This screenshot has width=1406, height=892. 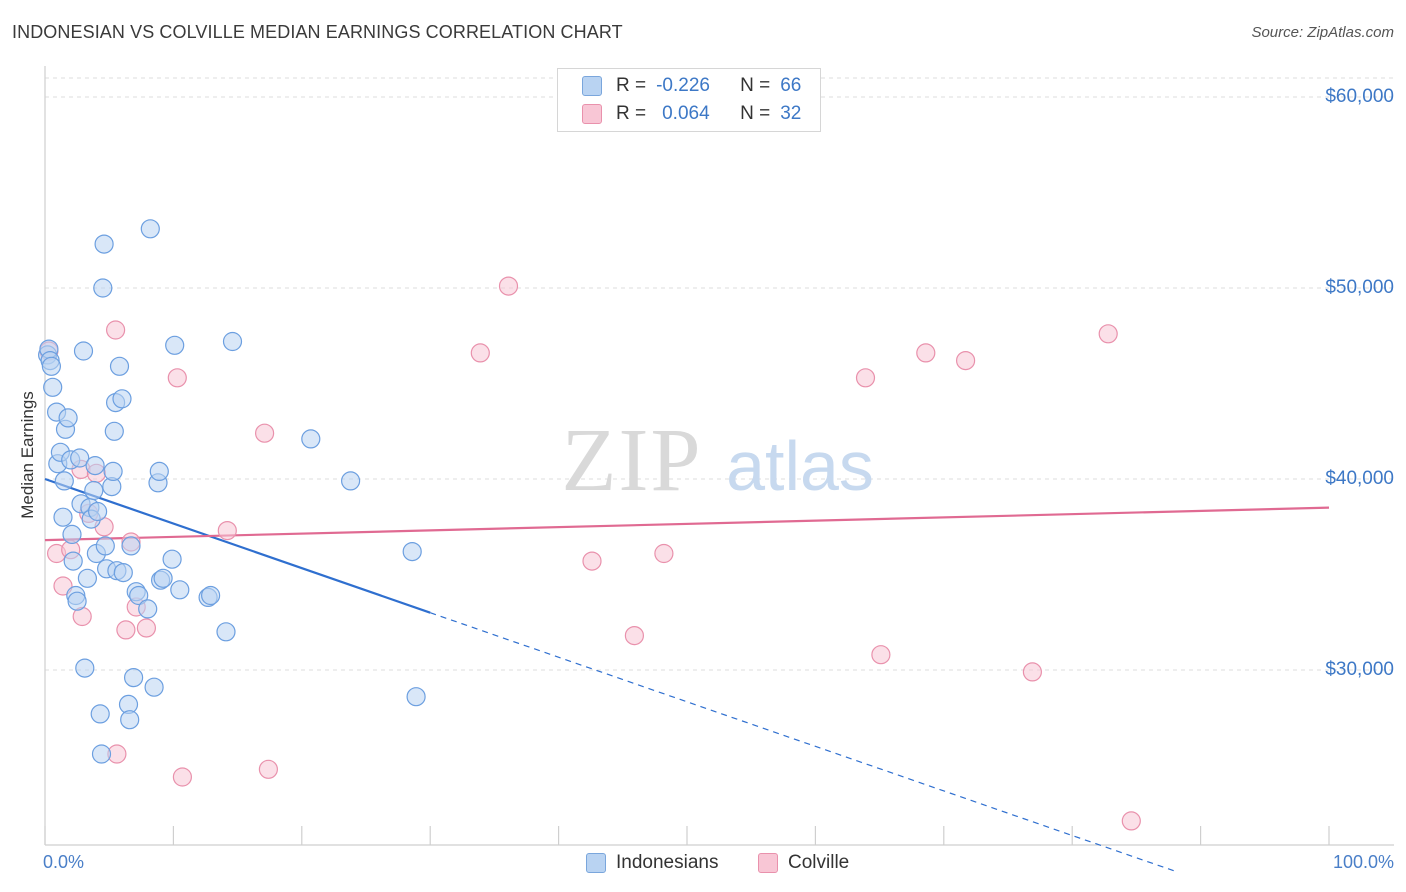 I want to click on legend-r-value: -0.226, so click(x=683, y=85).